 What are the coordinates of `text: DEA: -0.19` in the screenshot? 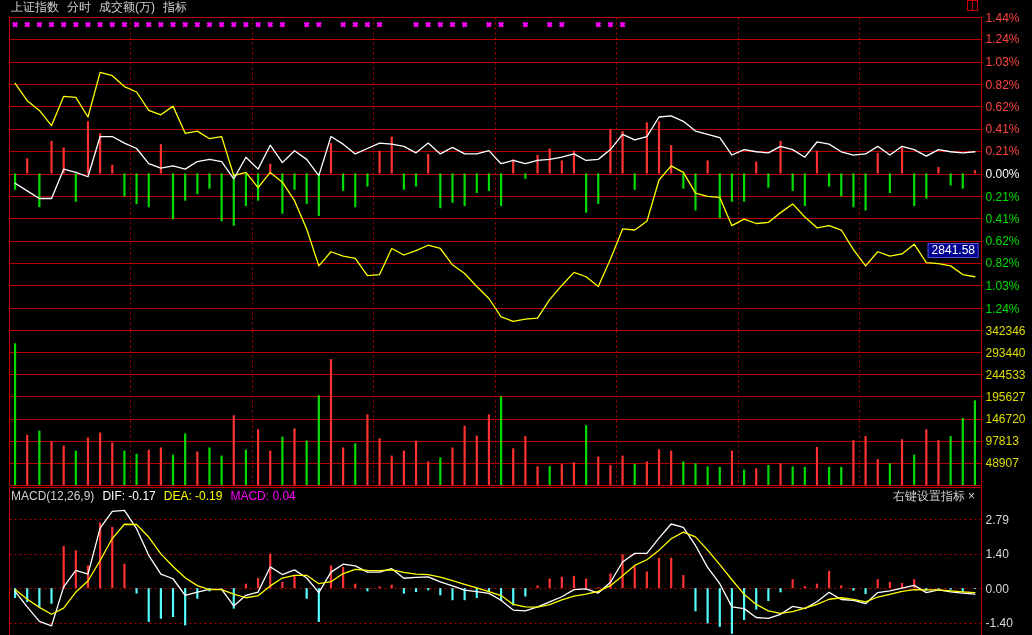 It's located at (193, 496).